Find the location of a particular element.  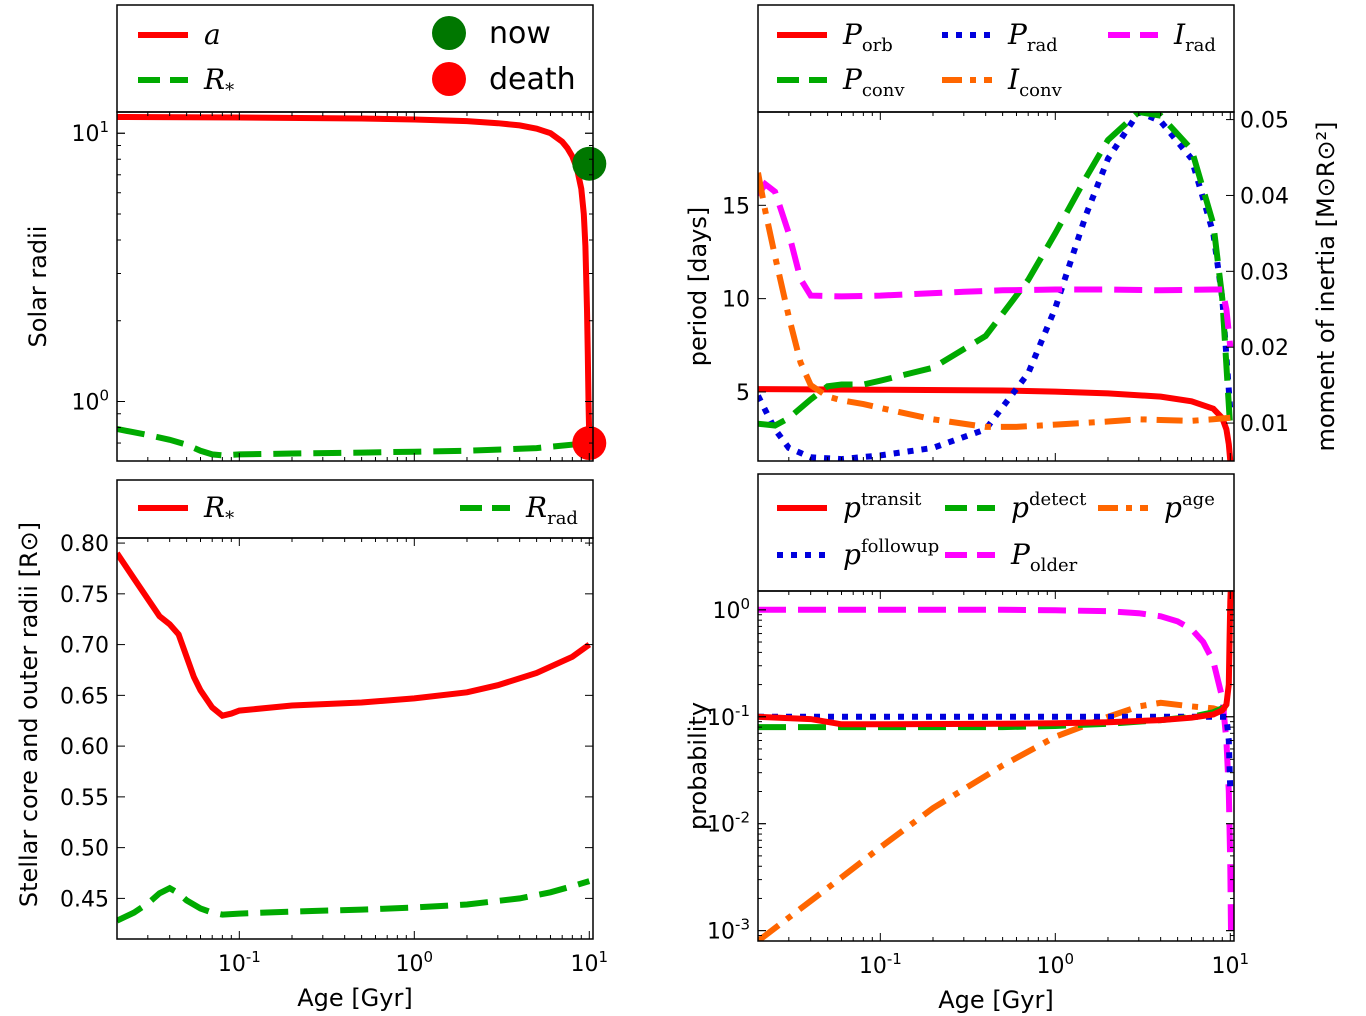

y-tick-label: 10⁻² is located at coordinates (728, 823).